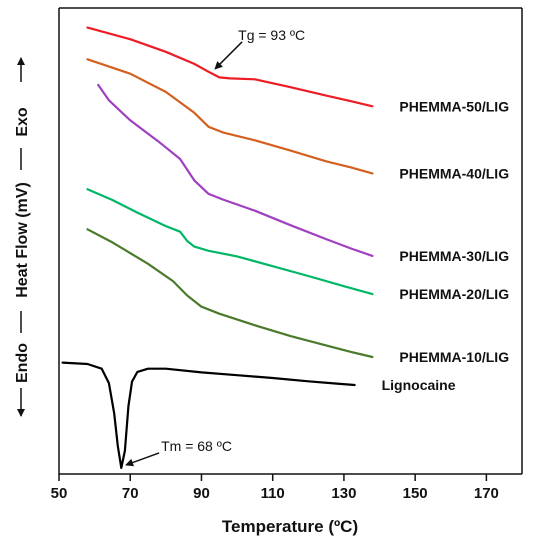 The width and height of the screenshot is (546, 555). What do you see at coordinates (419, 385) in the screenshot?
I see `series-label-lignocaine: Lignocaine` at bounding box center [419, 385].